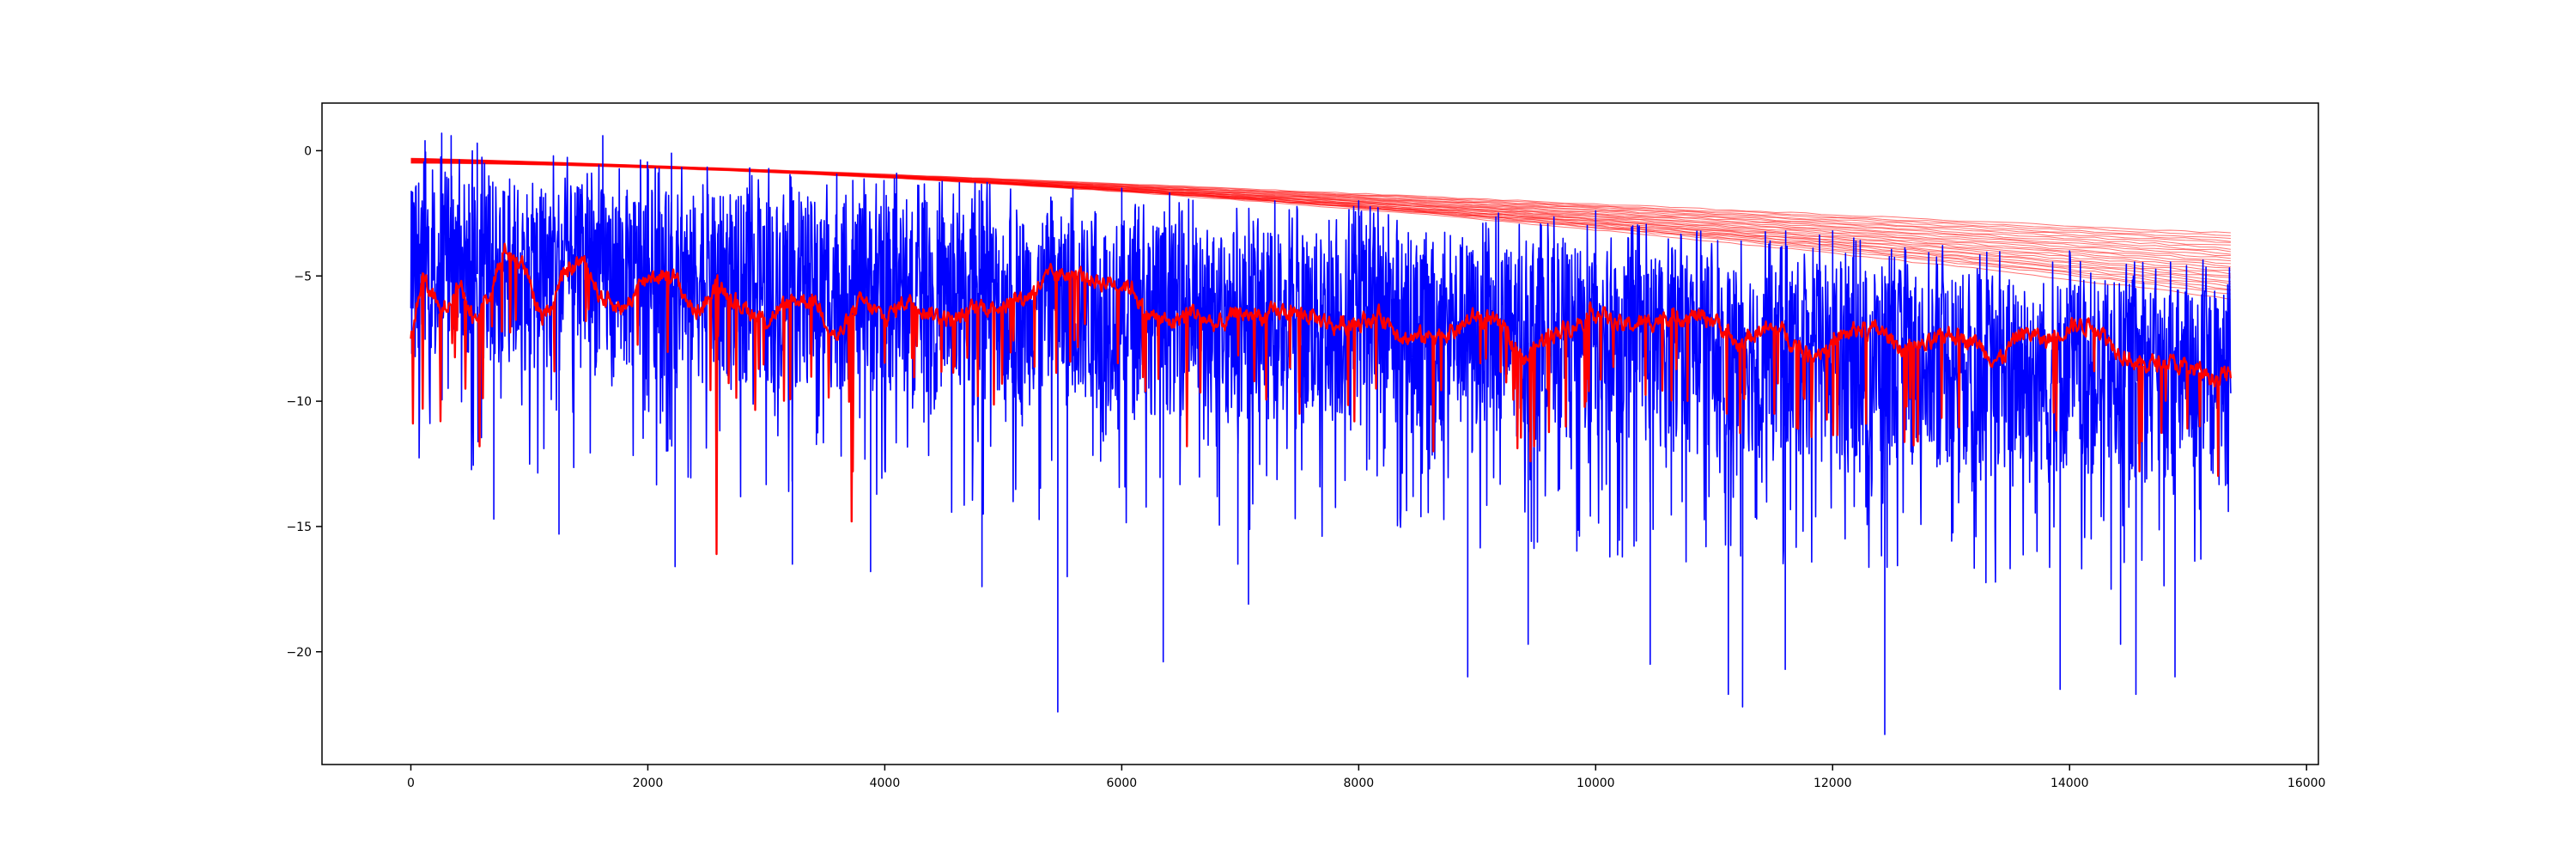 The image size is (2576, 859). I want to click on x-tick-label: 10000, so click(1596, 783).